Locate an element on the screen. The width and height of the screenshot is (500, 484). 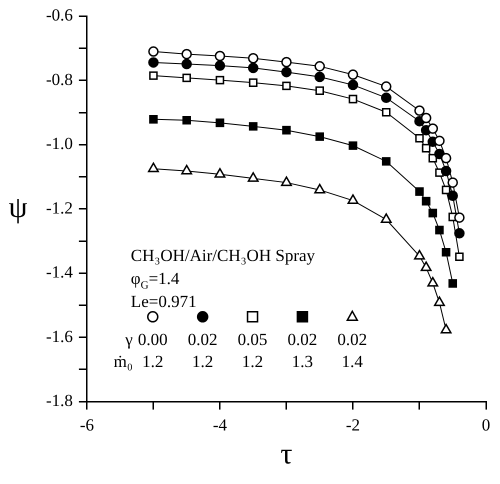
y-tick-label: -0.6 is located at coordinates (59, 15).